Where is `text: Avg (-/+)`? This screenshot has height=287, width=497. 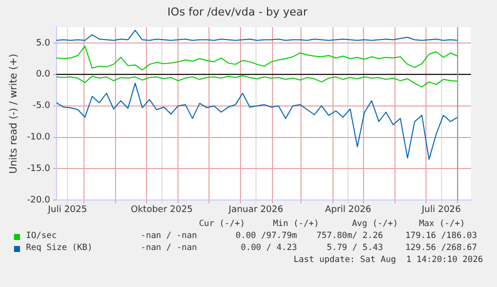 text: Avg (-/+) is located at coordinates (375, 224).